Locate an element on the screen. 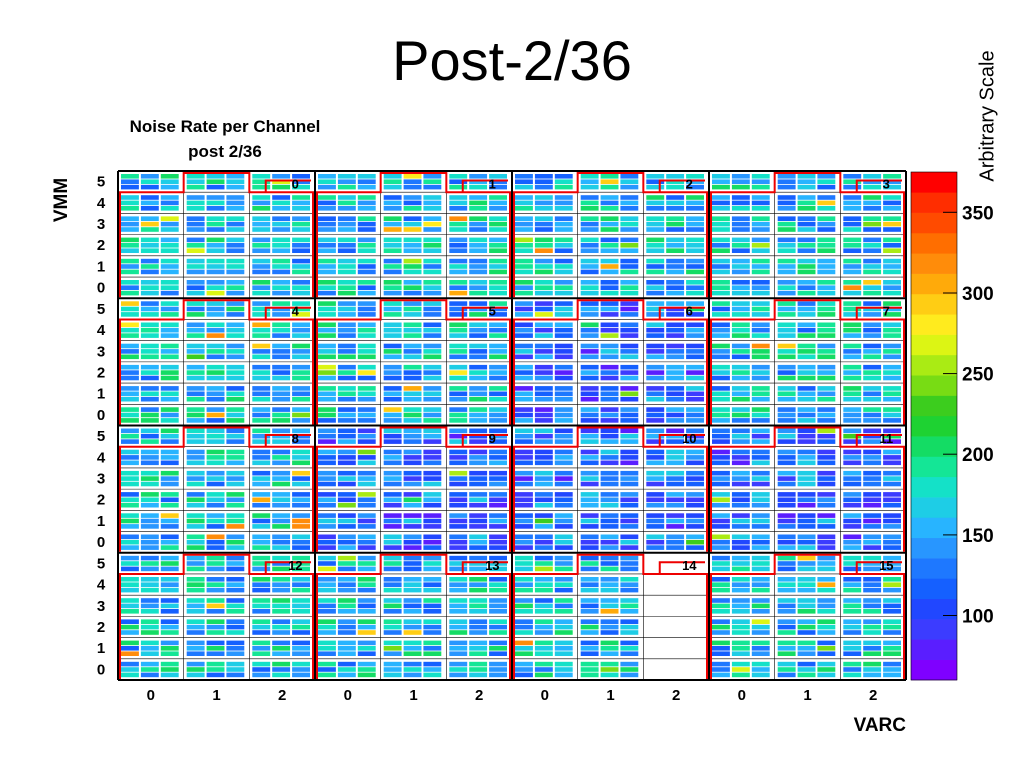 The image size is (1024, 768). chamber-boundary is located at coordinates (413, 616).